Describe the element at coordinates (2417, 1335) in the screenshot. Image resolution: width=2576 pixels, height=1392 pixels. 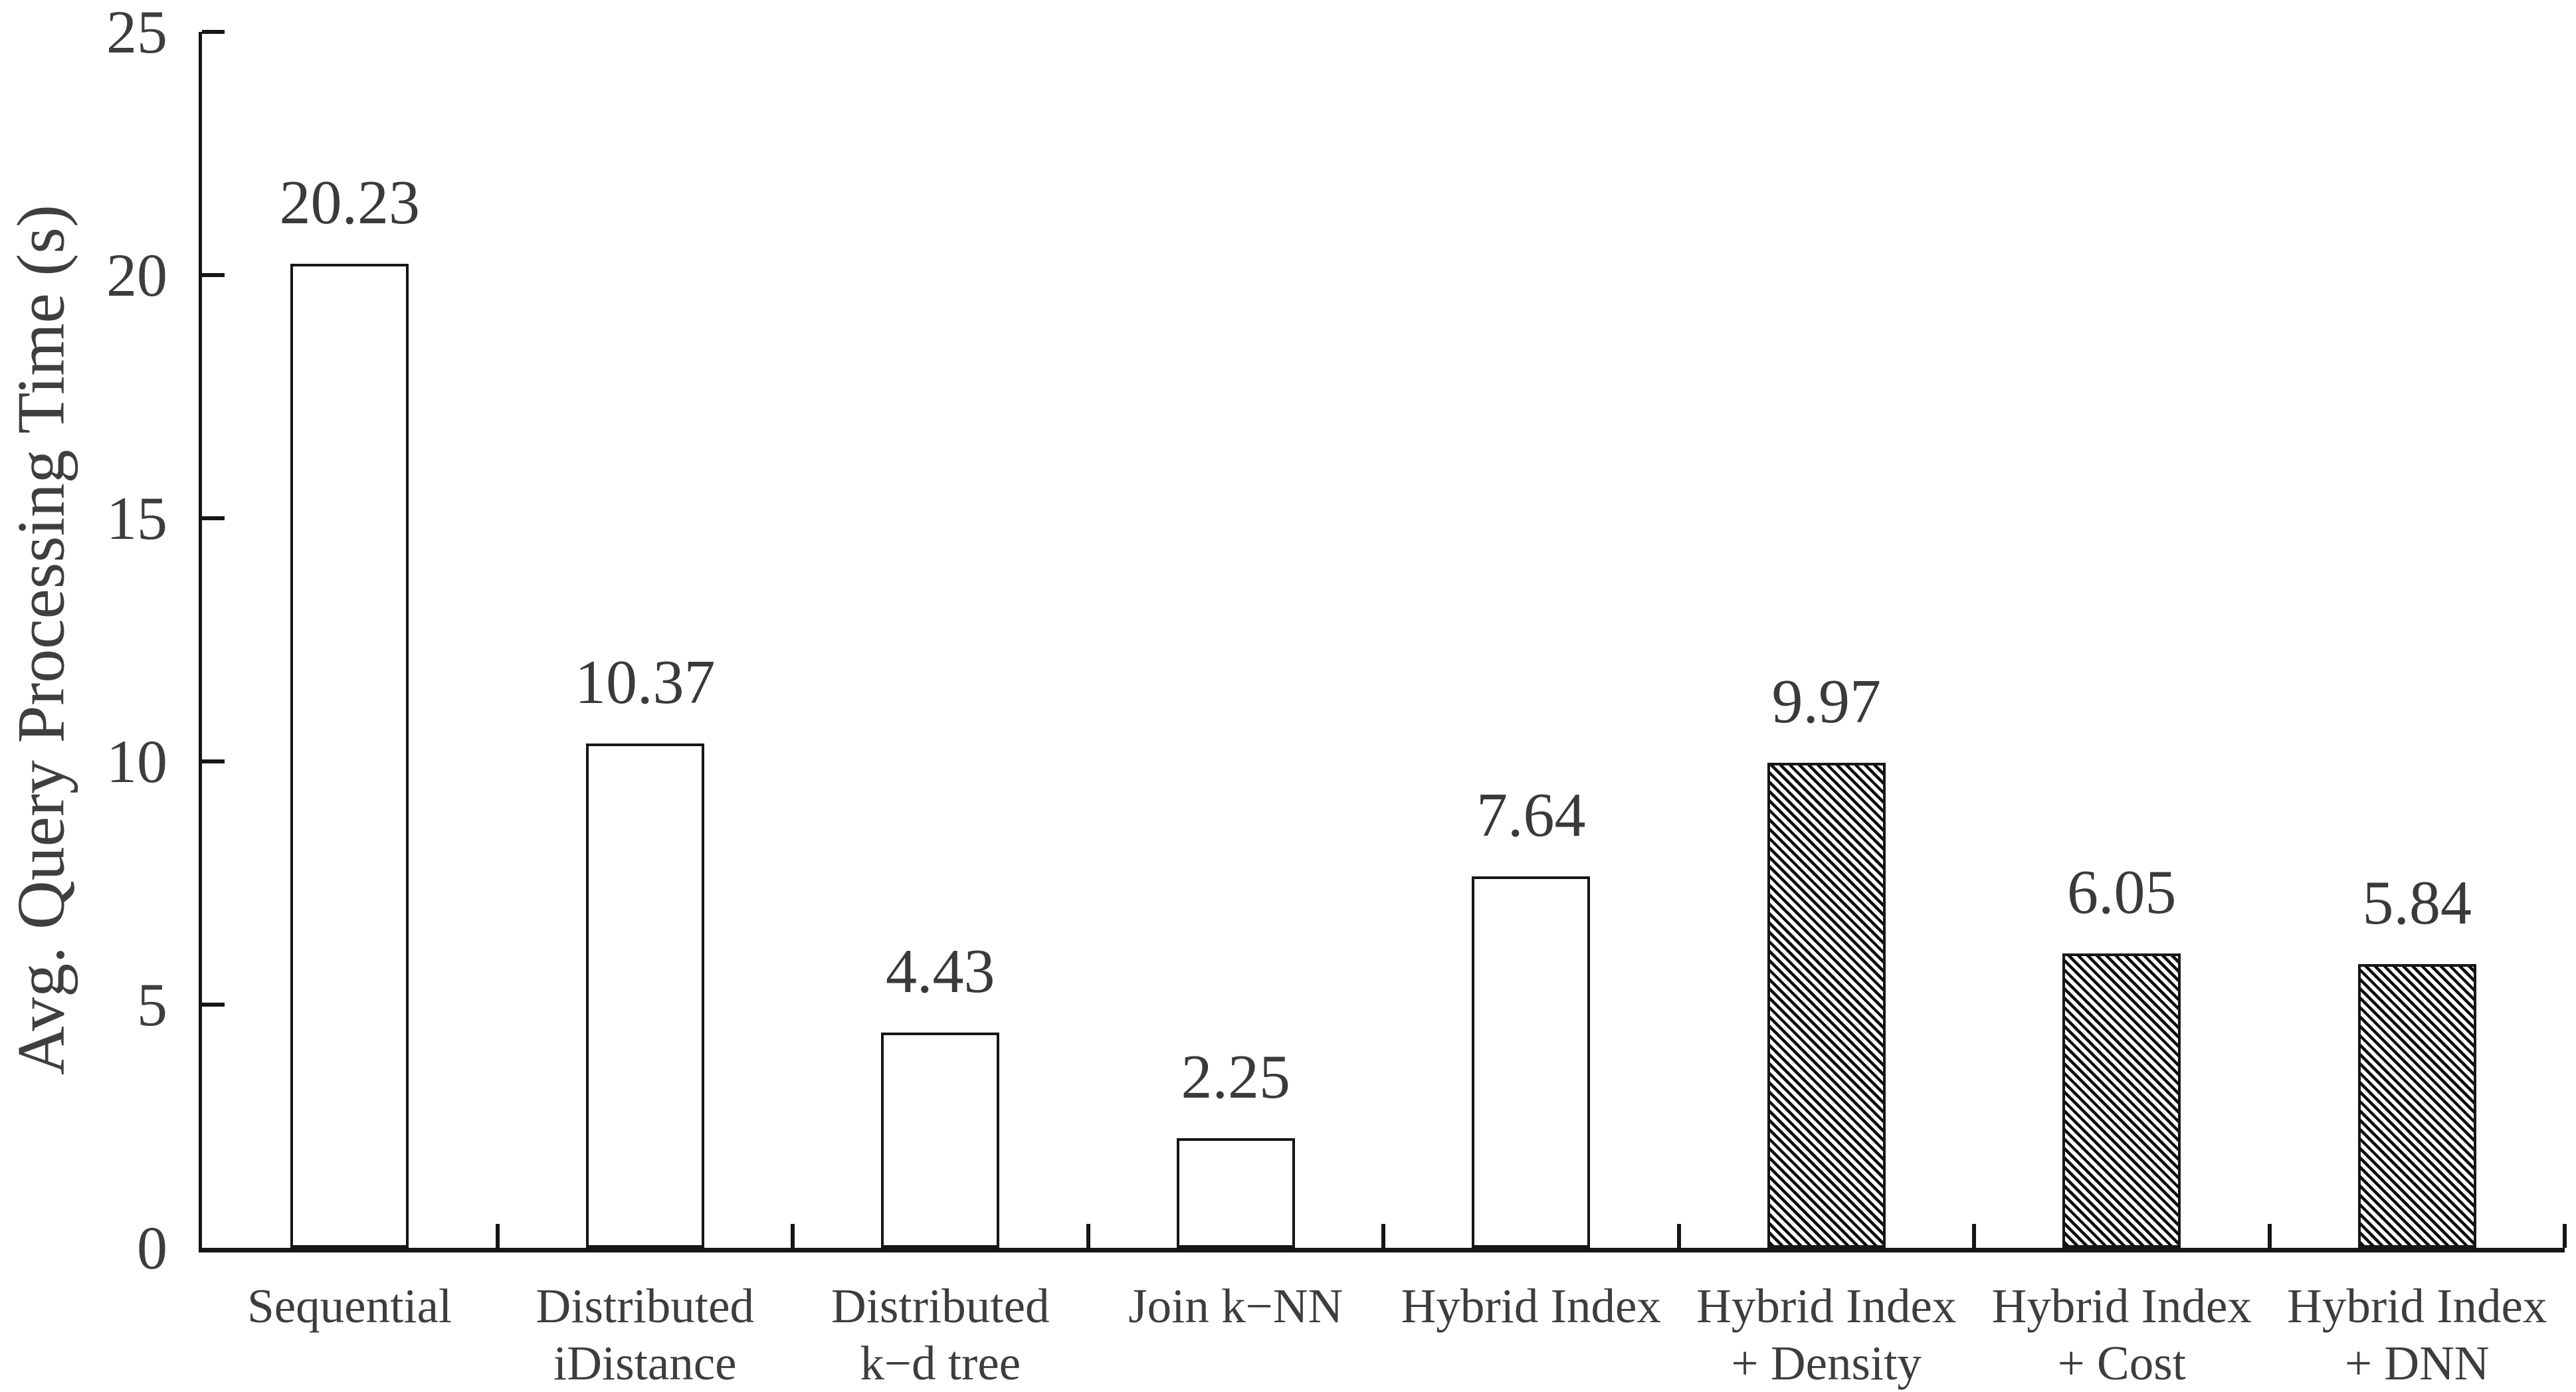
I see `category-label: Hybrid Index + DNN` at that location.